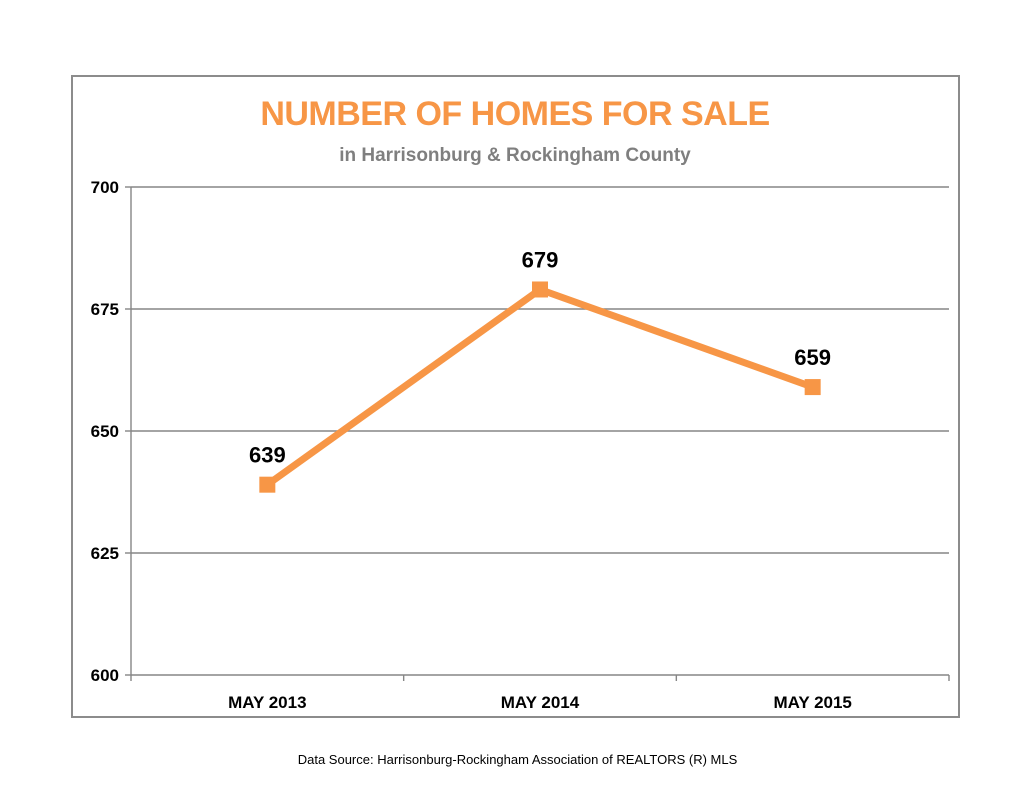 The width and height of the screenshot is (1035, 800). Describe the element at coordinates (515, 155) in the screenshot. I see `chart-subtitle: in Harrisonburg & Rockingham County` at that location.